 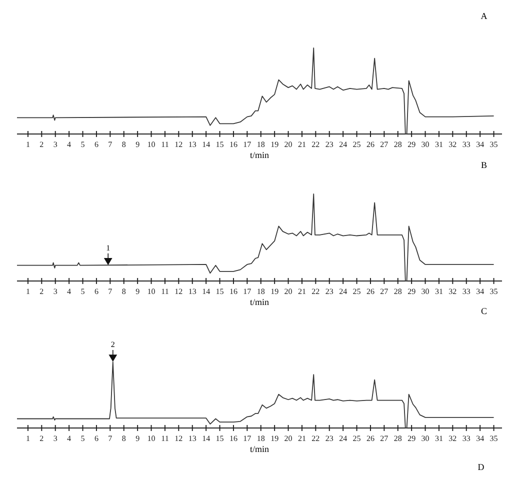 I want to click on annotation: 2, so click(x=112, y=344).